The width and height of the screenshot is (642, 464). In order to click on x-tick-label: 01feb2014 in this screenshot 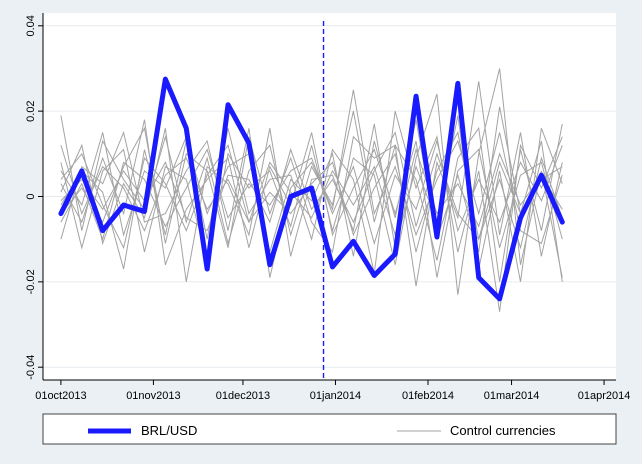, I will do `click(428, 396)`.